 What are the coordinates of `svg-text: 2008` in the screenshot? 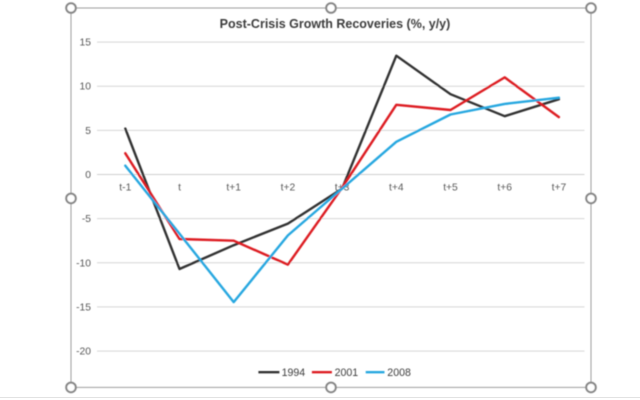 It's located at (399, 373).